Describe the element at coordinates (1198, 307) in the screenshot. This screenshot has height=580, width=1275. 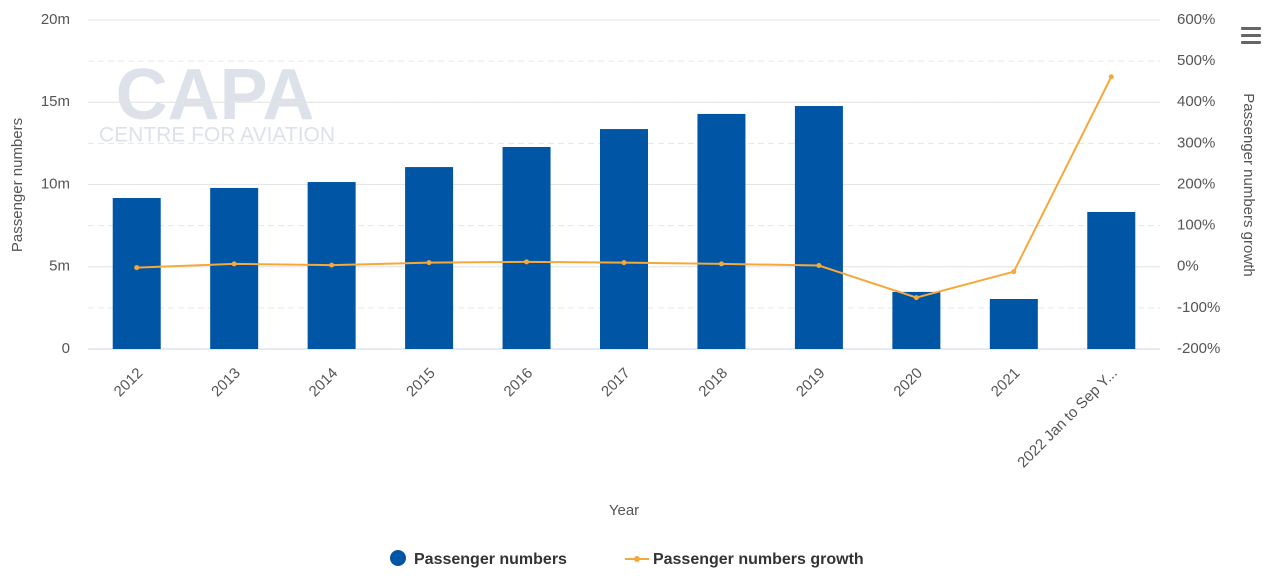
I see `y2-tick-label: -100%` at that location.